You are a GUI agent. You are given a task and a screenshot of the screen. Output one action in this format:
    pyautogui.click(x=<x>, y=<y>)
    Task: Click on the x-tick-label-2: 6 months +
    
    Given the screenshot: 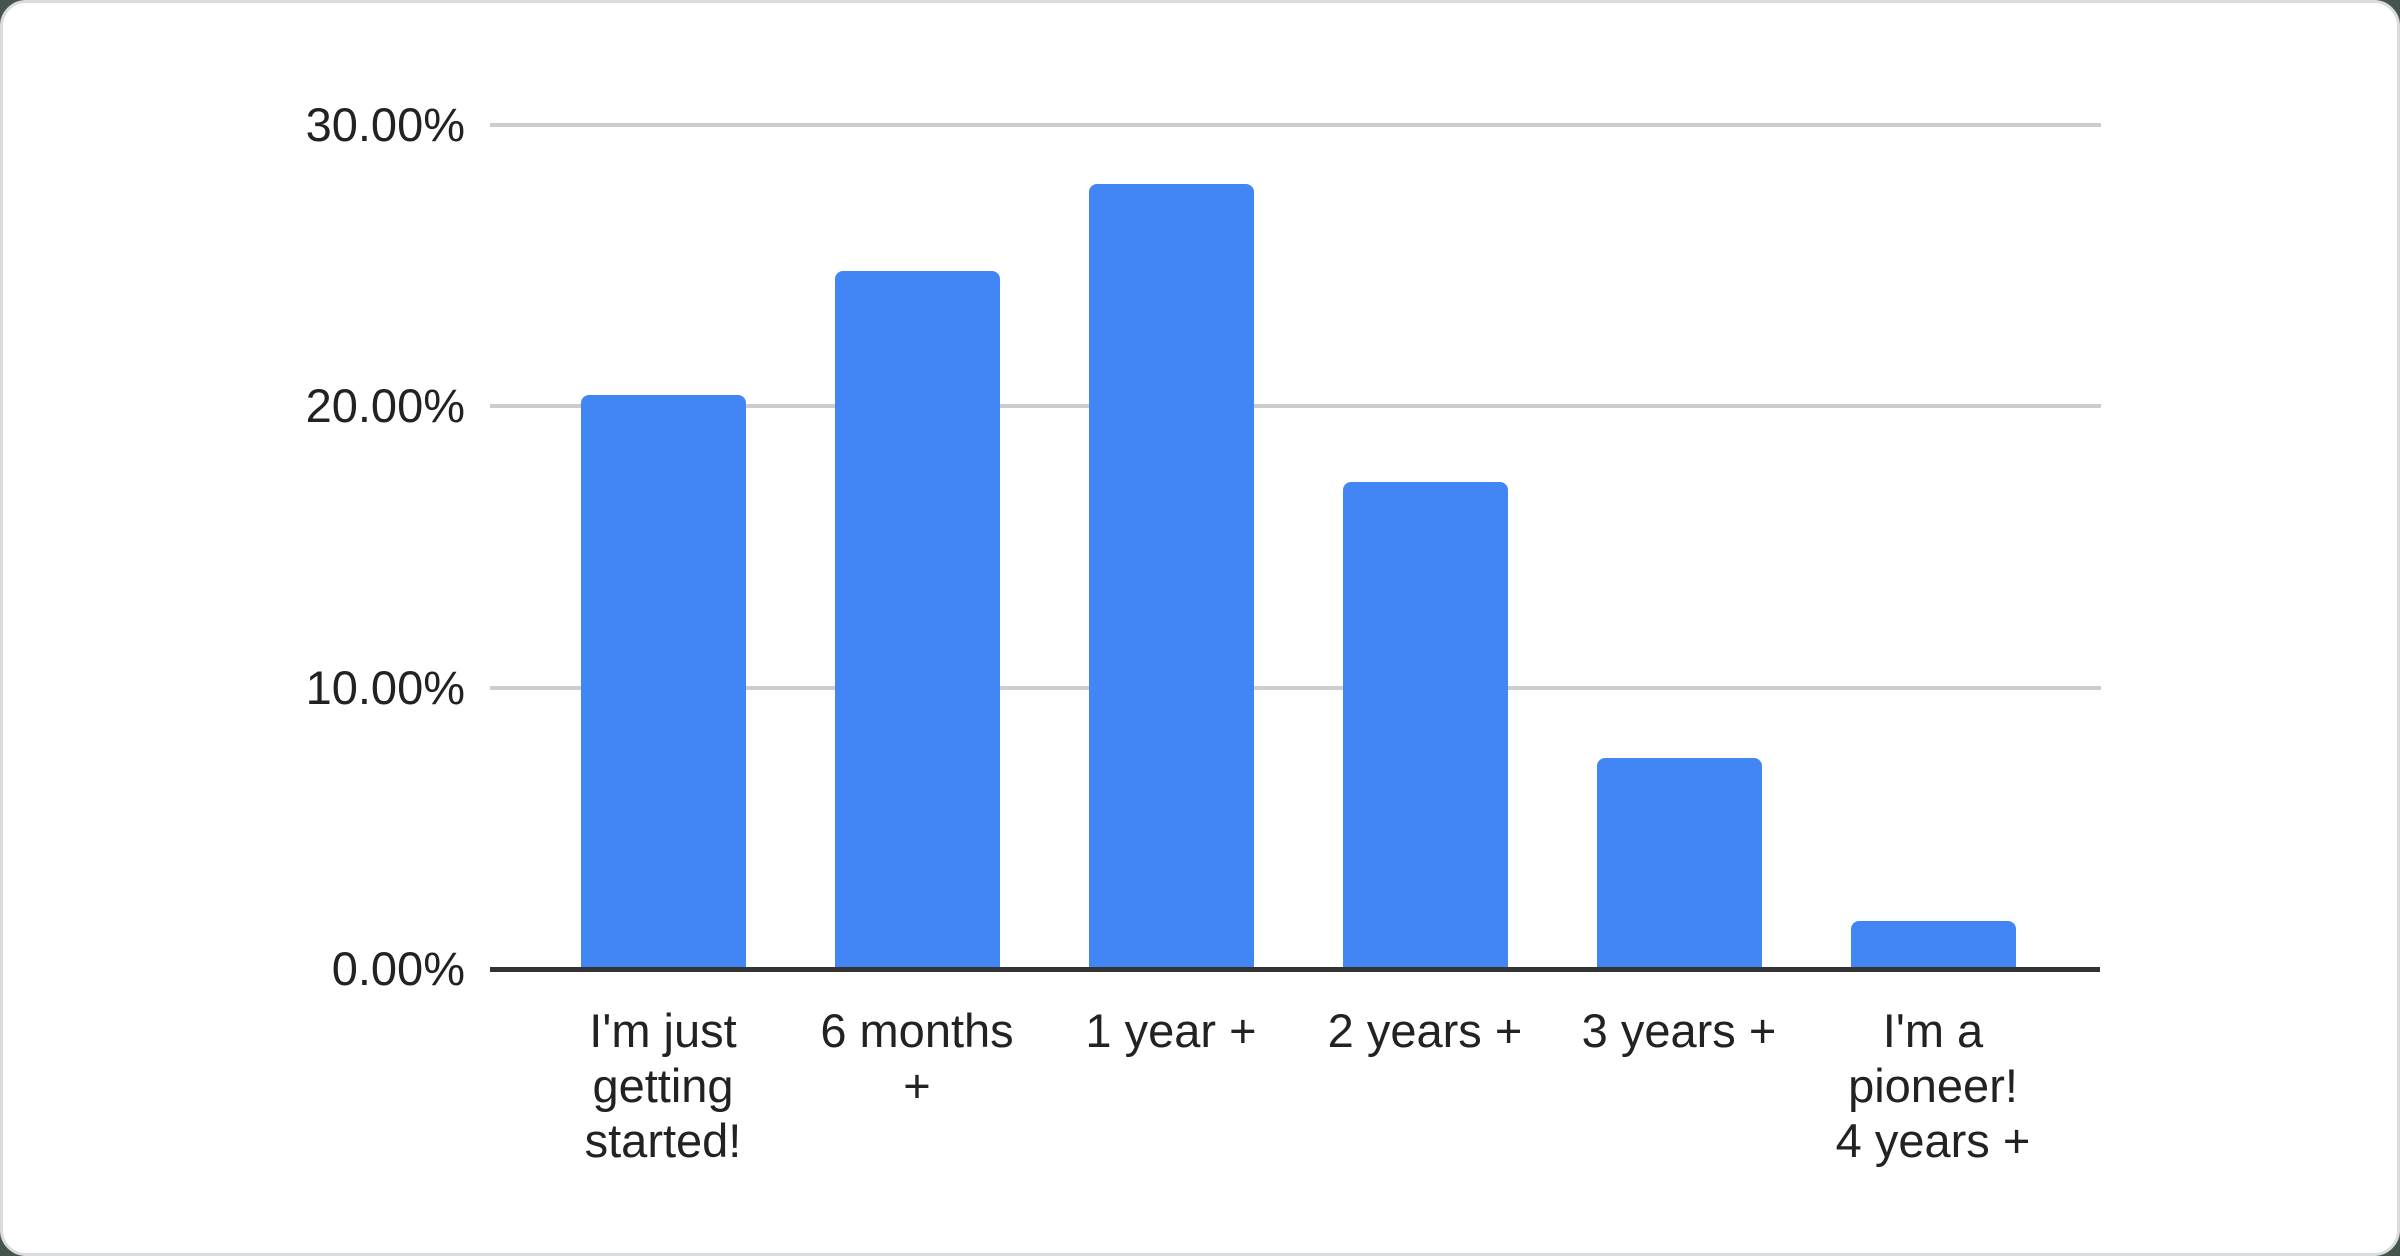 What is the action you would take?
    pyautogui.click(x=917, y=1058)
    